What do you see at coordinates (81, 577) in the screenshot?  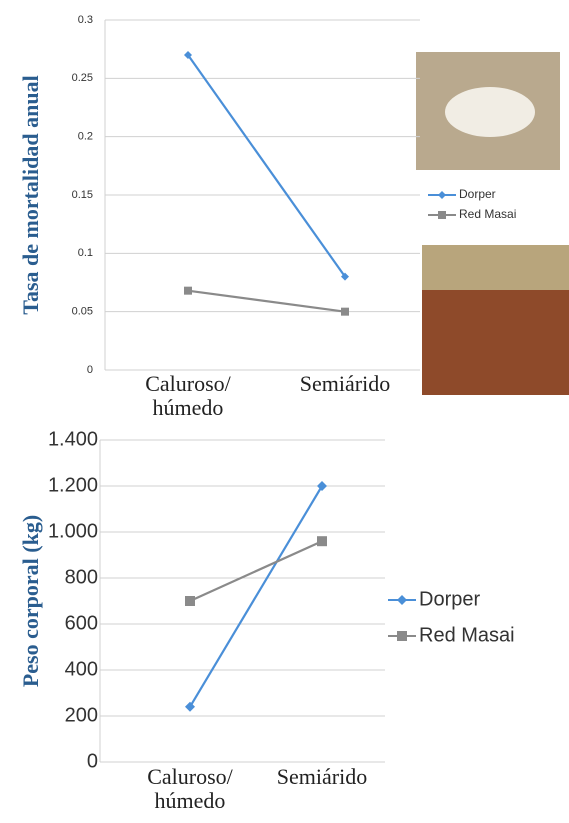 I see `y-tick-label: 800` at bounding box center [81, 577].